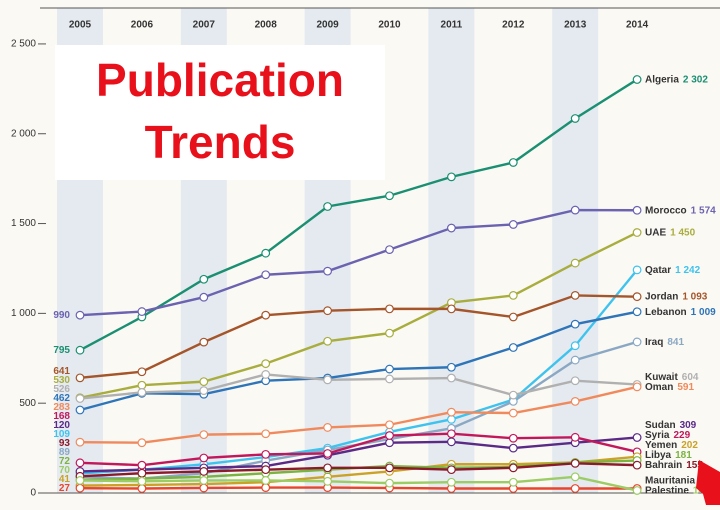  Describe the element at coordinates (694, 465) in the screenshot. I see `value-label: 155` at that location.